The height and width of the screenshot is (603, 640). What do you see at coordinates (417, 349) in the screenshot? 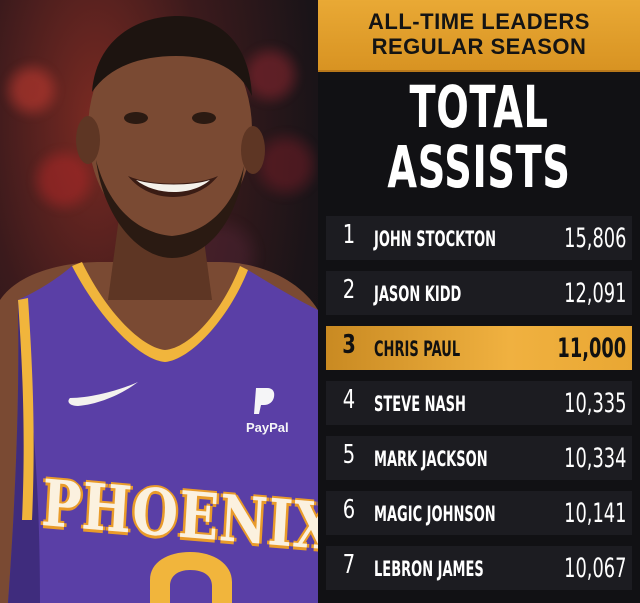
I see `player-name: CHRIS PAUL` at bounding box center [417, 349].